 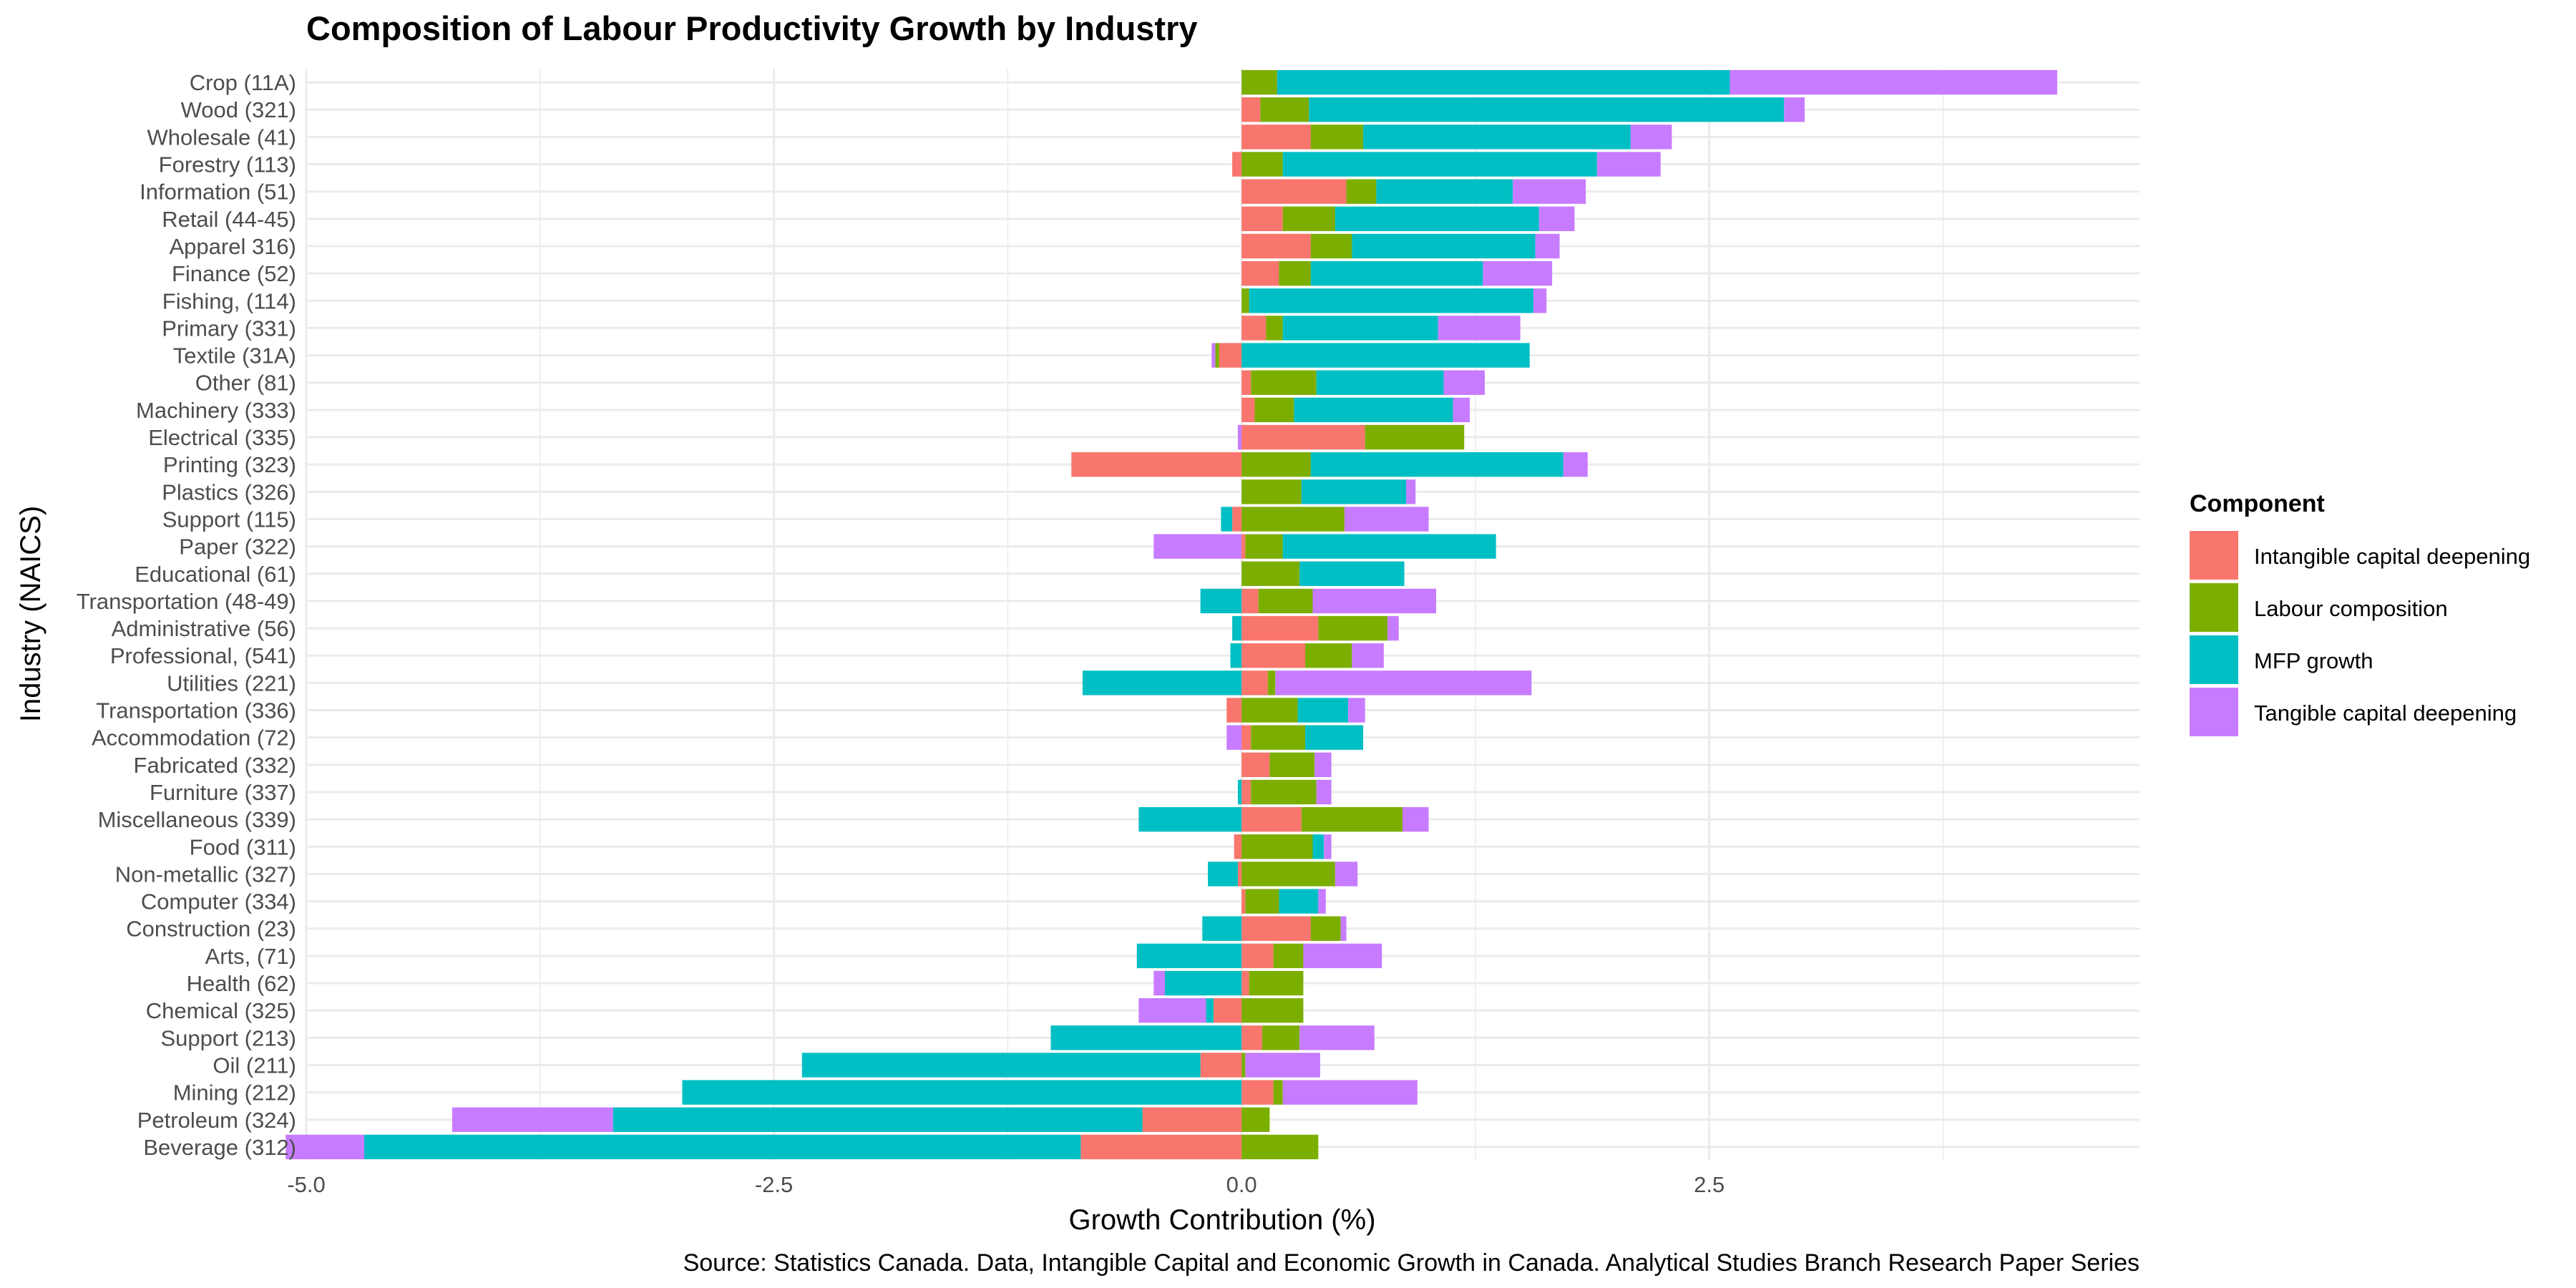 What do you see at coordinates (229, 300) in the screenshot?
I see `y-tick-label: Fishing, (114)` at bounding box center [229, 300].